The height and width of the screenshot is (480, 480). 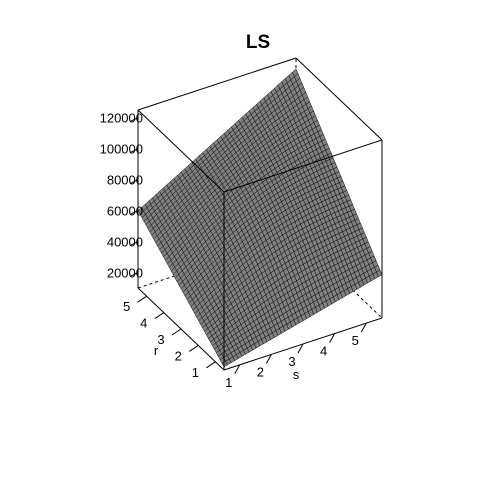 What do you see at coordinates (160, 339) in the screenshot?
I see `y-tick-label: 3` at bounding box center [160, 339].